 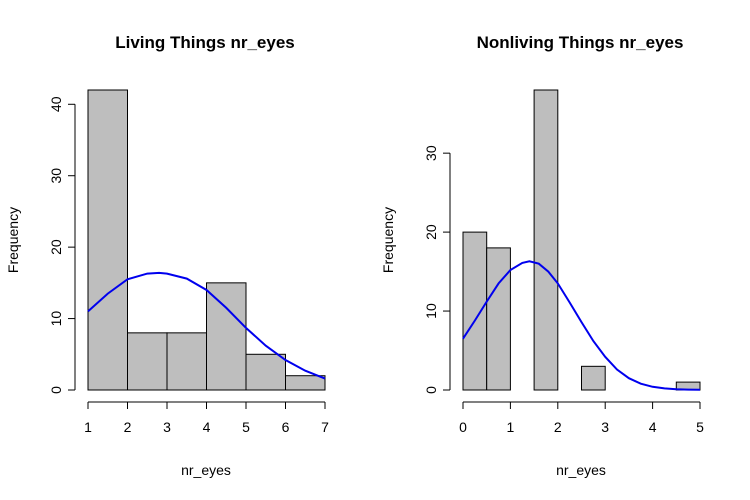 I want to click on x-tick-label: 7, so click(x=325, y=427).